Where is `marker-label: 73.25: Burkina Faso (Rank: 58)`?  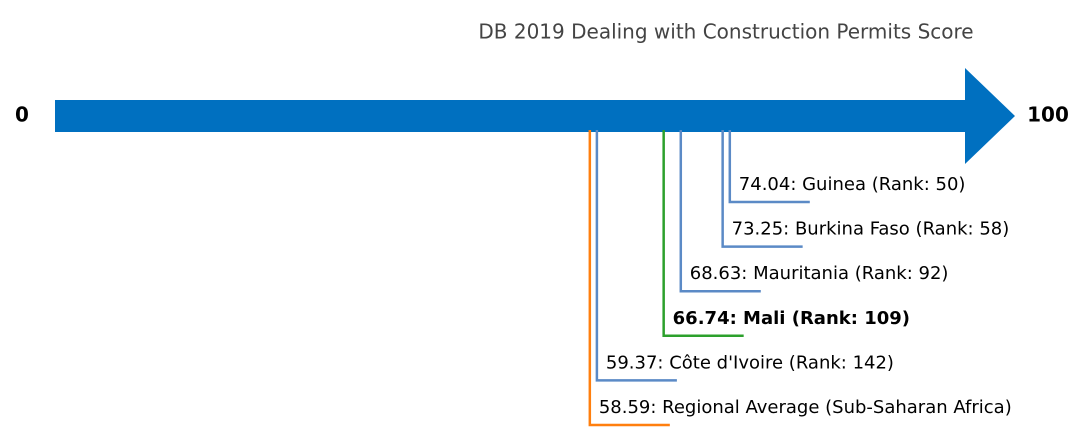 marker-label: 73.25: Burkina Faso (Rank: 58) is located at coordinates (871, 229).